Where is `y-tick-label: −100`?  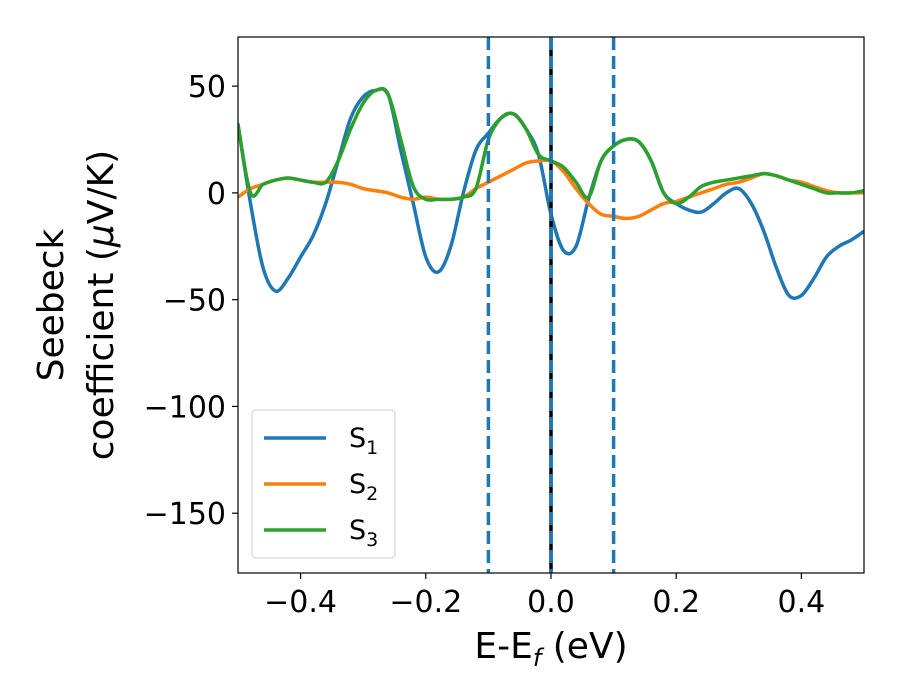 y-tick-label: −100 is located at coordinates (185, 407).